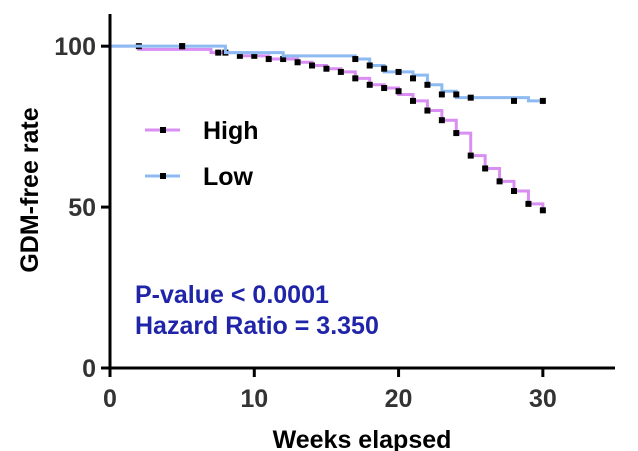 Image resolution: width=638 pixels, height=451 pixels. I want to click on hazard-ratio-annotation: Hazard Ratio = 3.350, so click(257, 326).